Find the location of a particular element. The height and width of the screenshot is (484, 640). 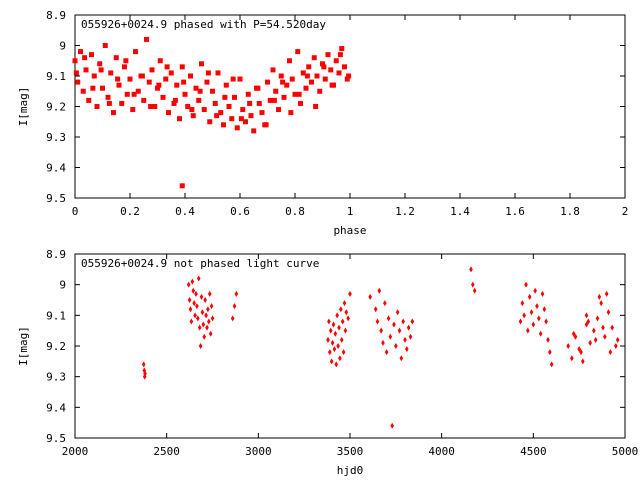

x-tick-label: 4000 is located at coordinates (441, 451).